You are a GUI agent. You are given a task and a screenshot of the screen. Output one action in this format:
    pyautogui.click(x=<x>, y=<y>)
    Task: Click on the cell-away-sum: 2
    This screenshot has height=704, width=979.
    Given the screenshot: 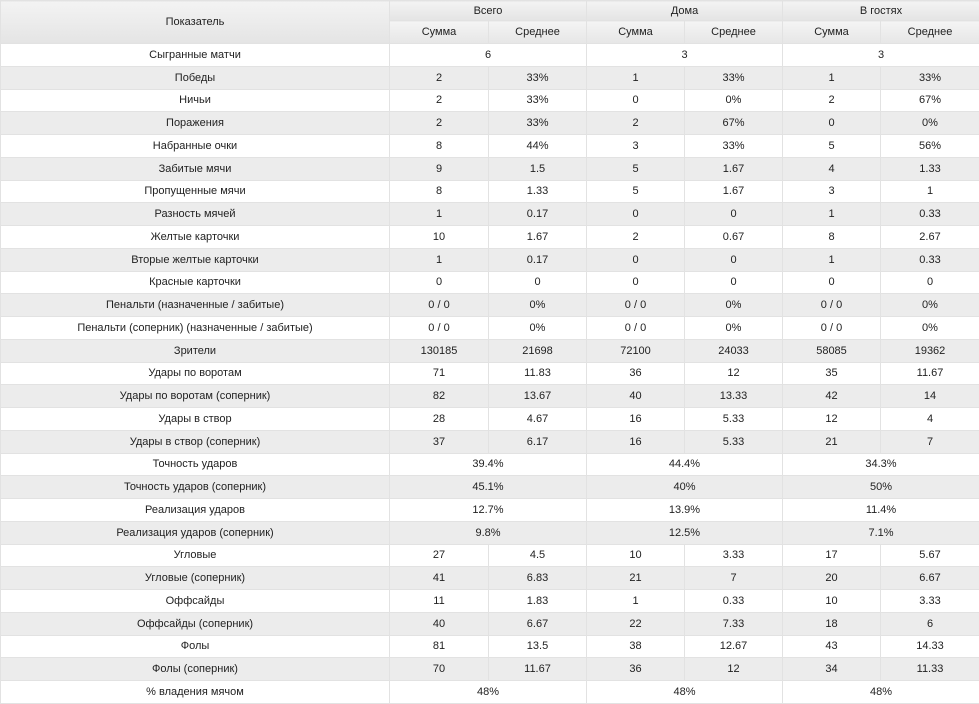 What is the action you would take?
    pyautogui.click(x=831, y=100)
    